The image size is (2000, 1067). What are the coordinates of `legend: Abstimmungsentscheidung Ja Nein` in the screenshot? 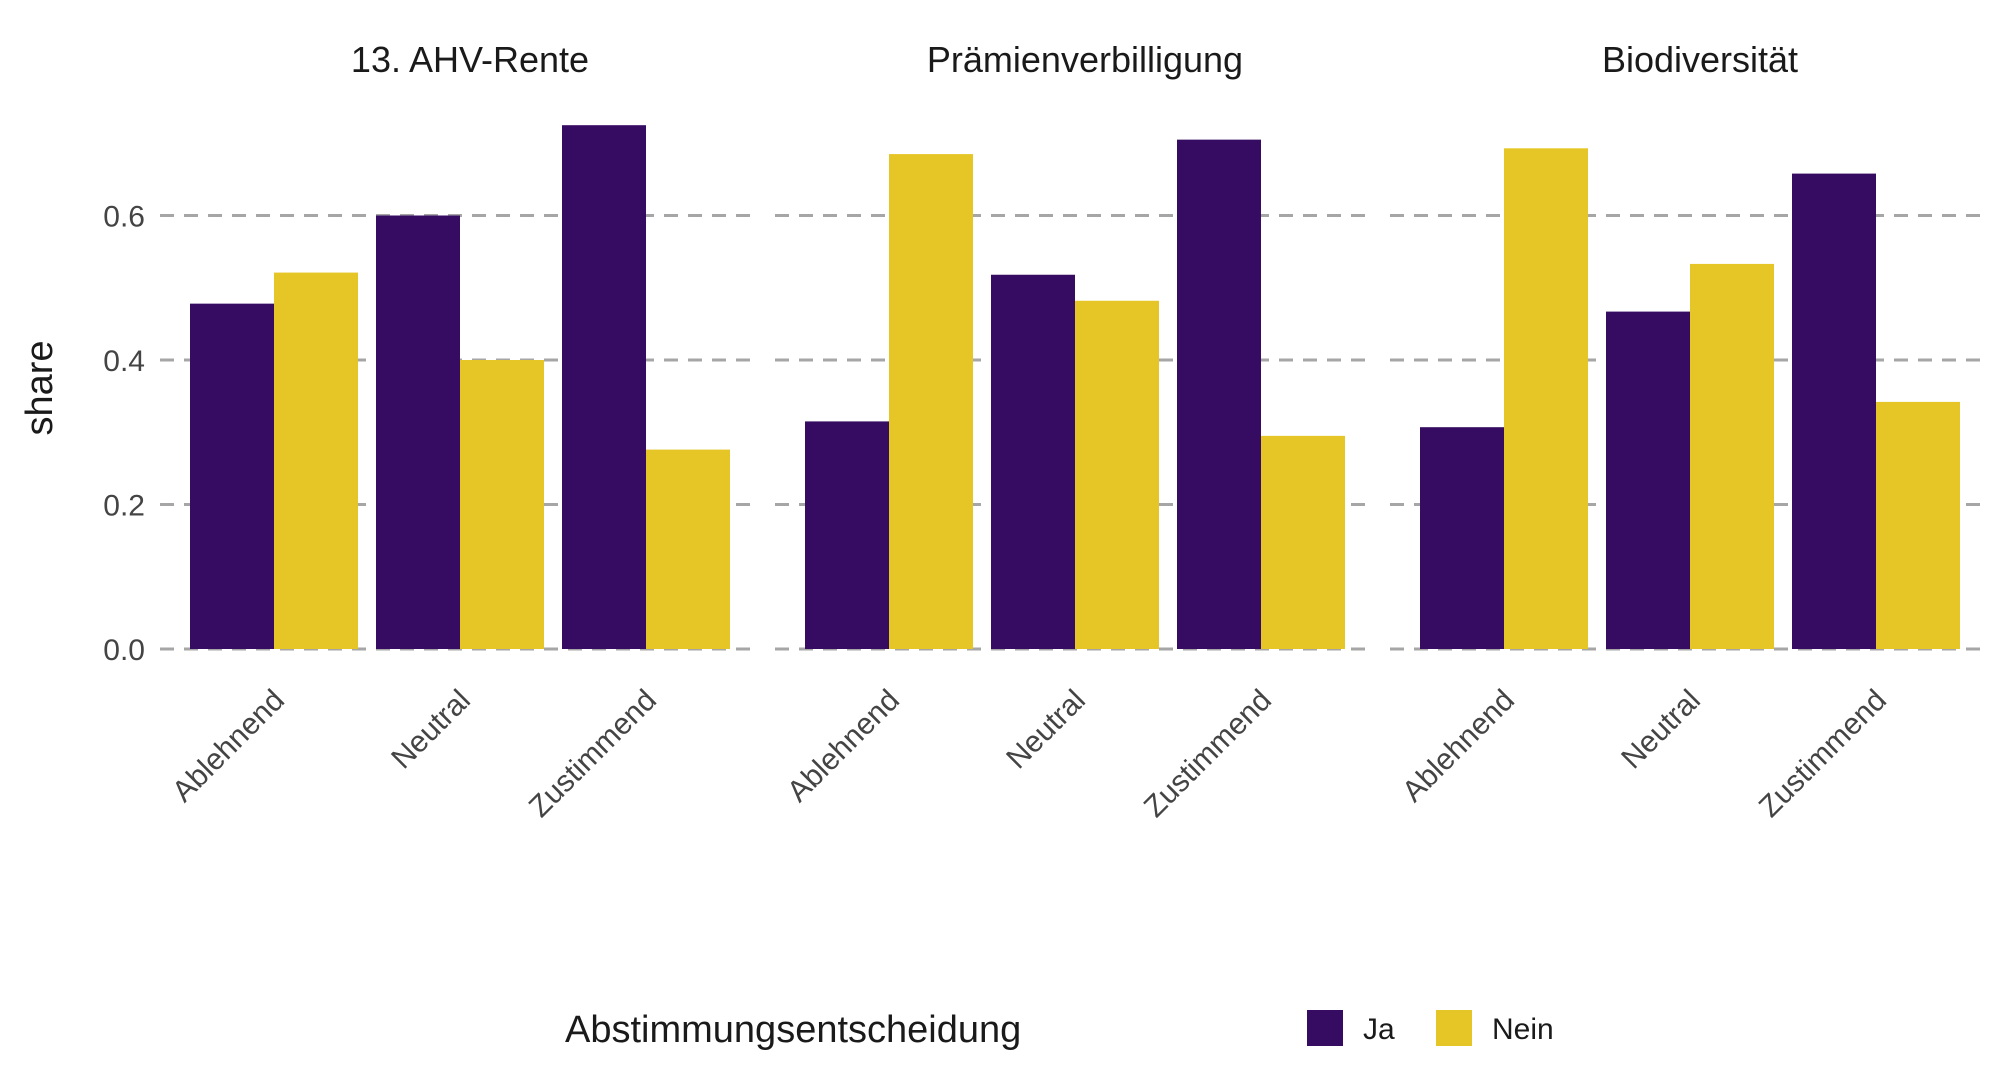 It's located at (1059, 1030).